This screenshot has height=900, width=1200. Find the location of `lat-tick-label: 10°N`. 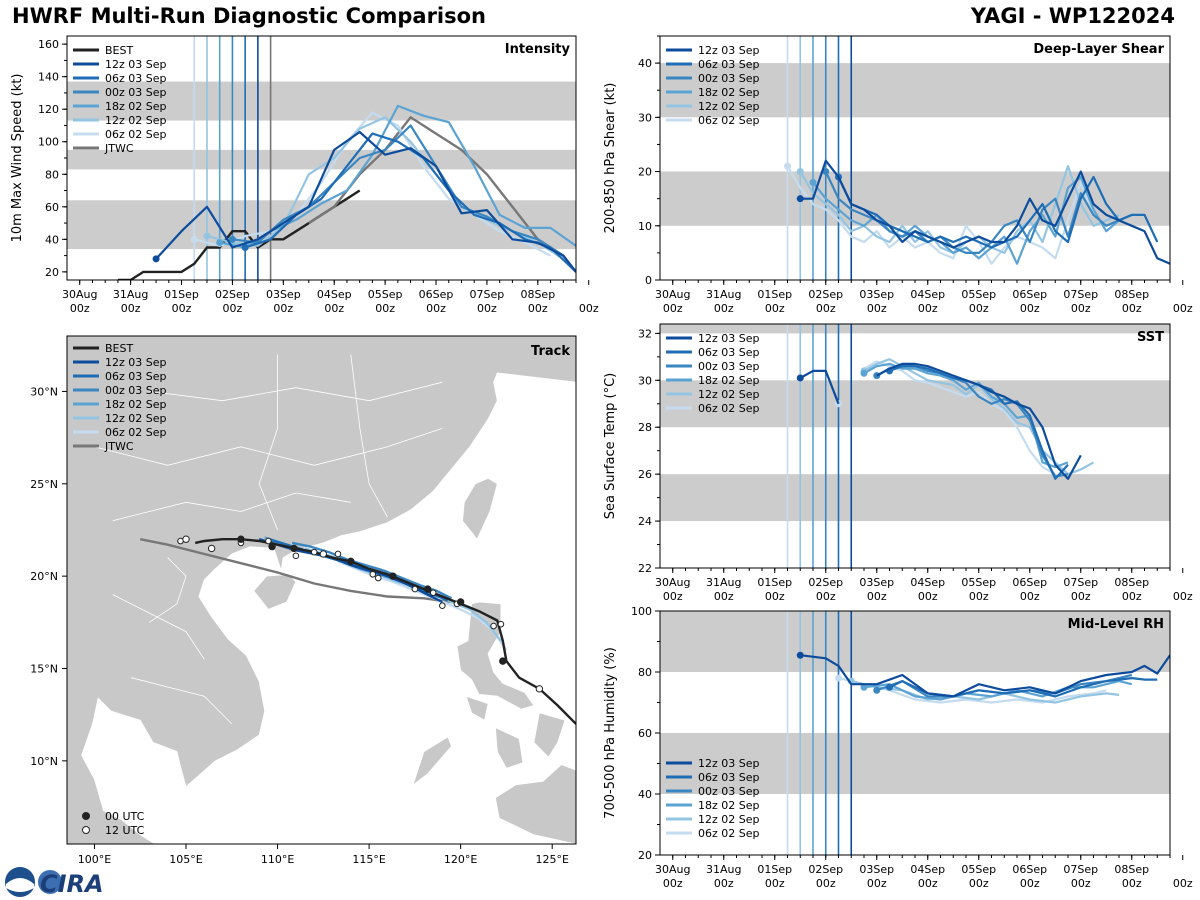

lat-tick-label: 10°N is located at coordinates (44, 761).